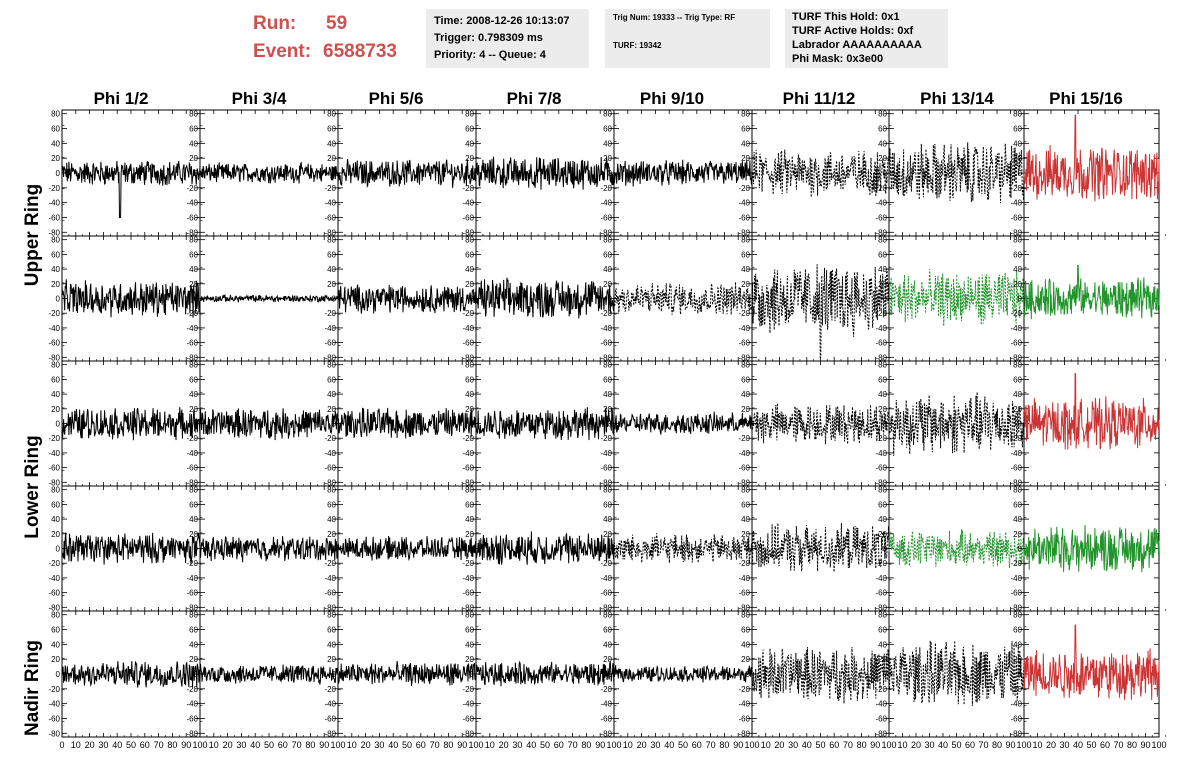 This screenshot has height=772, width=1196. I want to click on x-tick-label: 60, so click(283, 745).